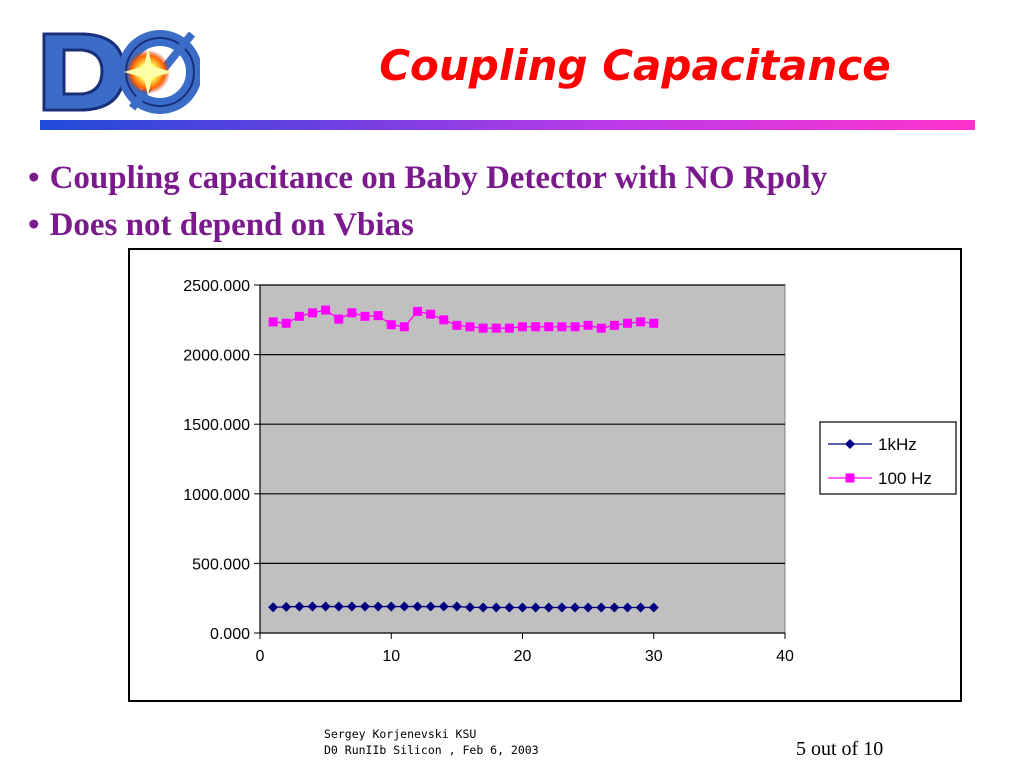 The image size is (1024, 768). Describe the element at coordinates (221, 564) in the screenshot. I see `y-tick-label: 500.000` at that location.